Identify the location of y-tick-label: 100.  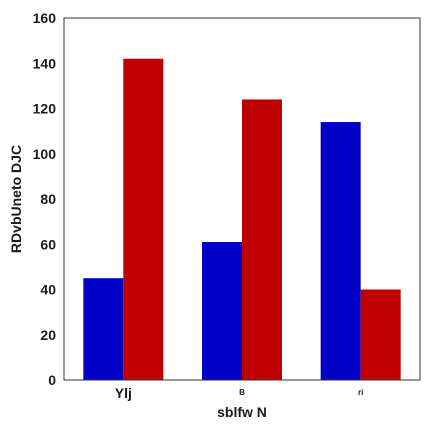
(45, 154).